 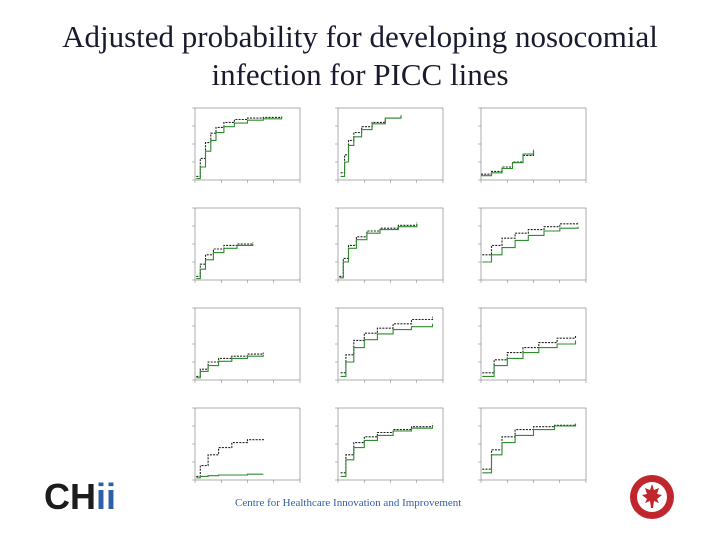 I want to click on logo-text: CHii, so click(x=80, y=496).